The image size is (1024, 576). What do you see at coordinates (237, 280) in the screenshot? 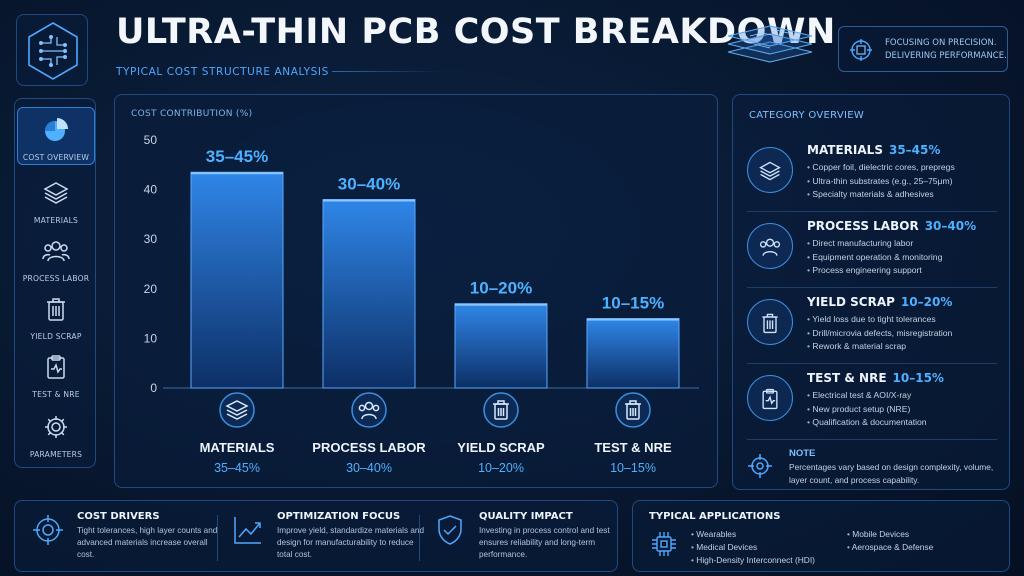
I see `bar-materials` at bounding box center [237, 280].